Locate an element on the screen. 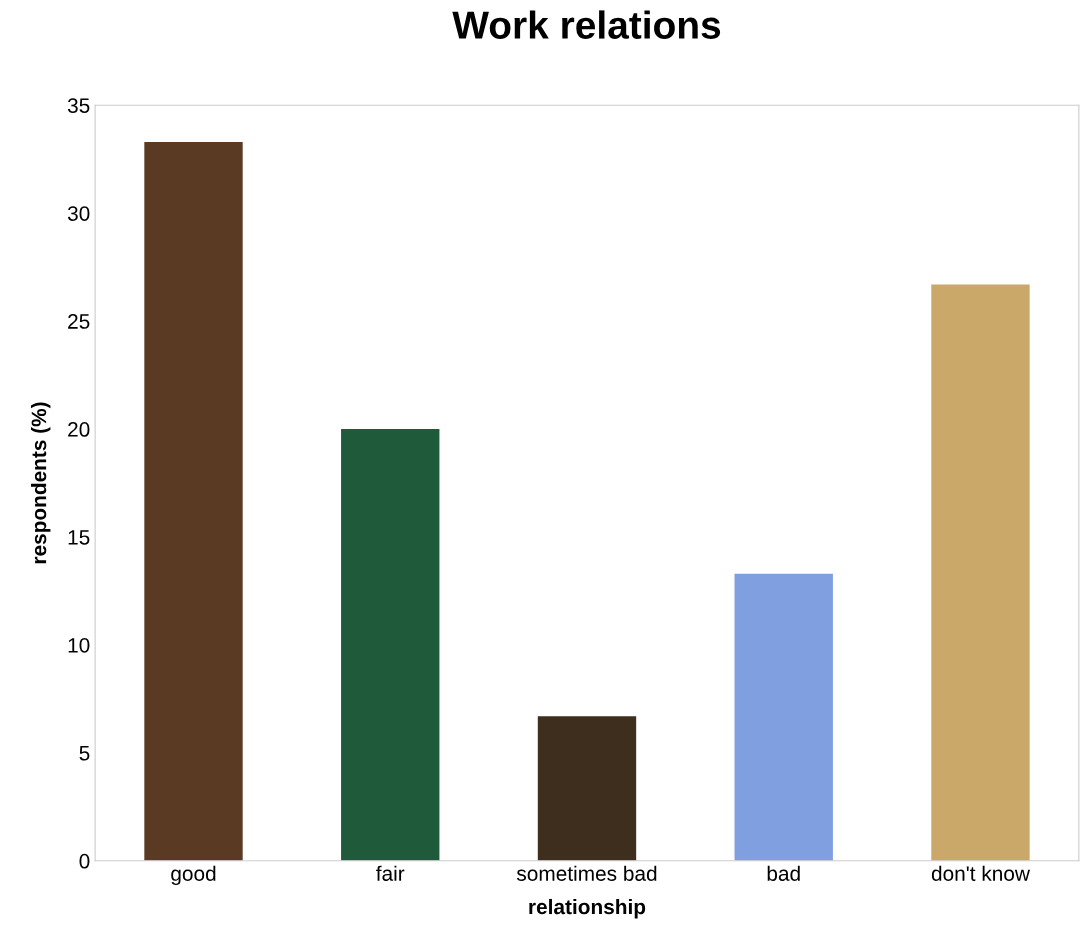 The image size is (1081, 948). y-tick-label: 35 is located at coordinates (78, 105).